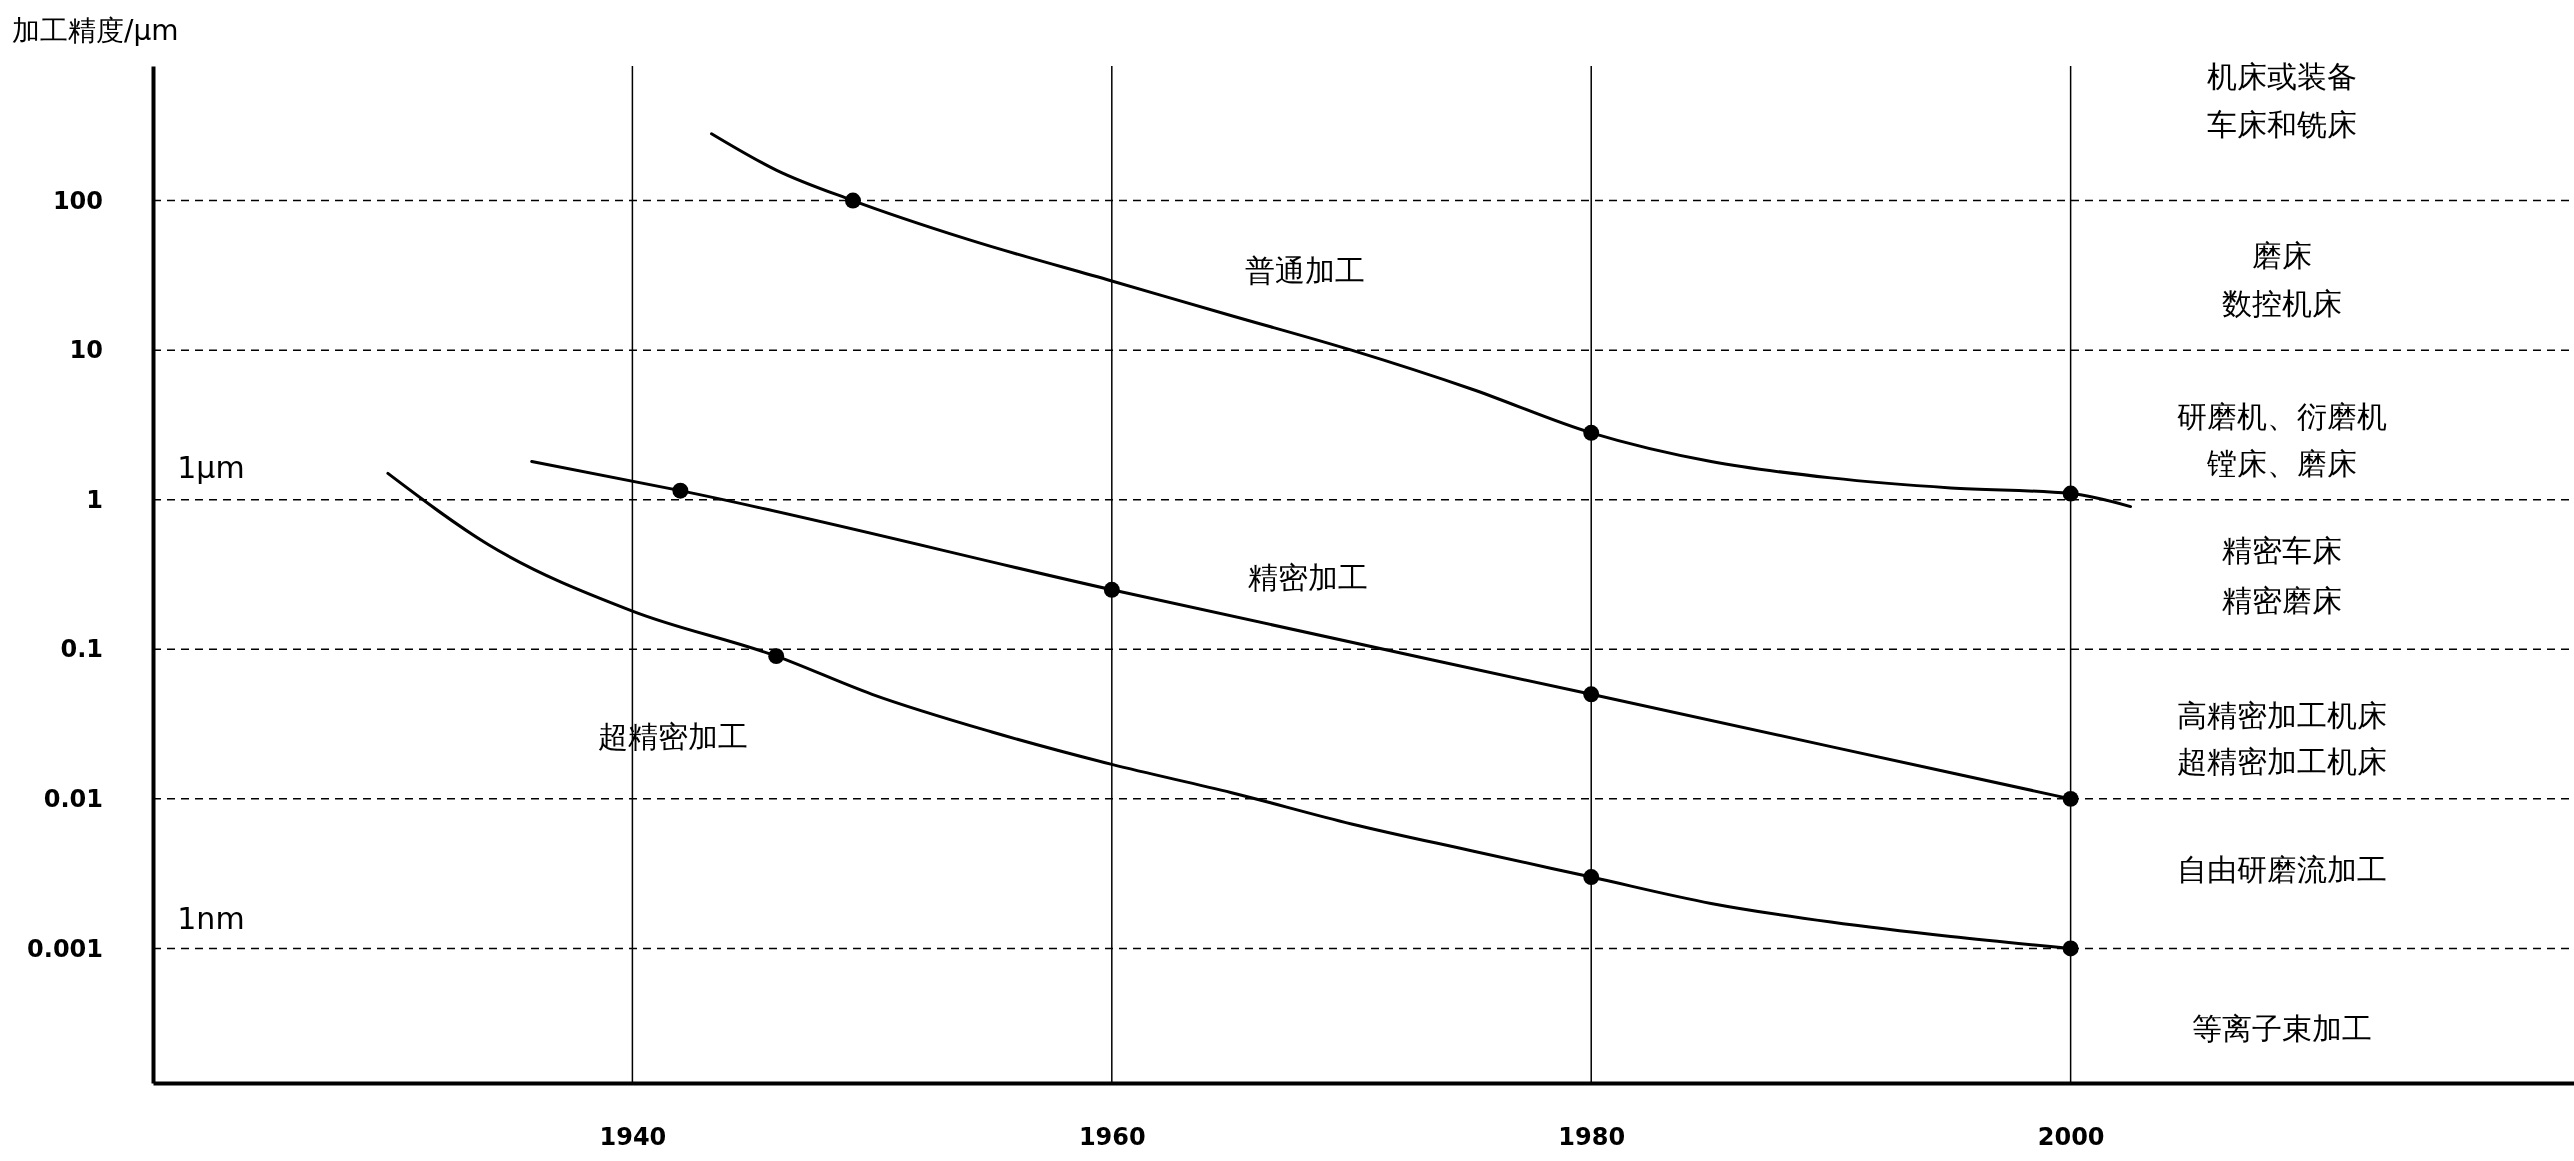  What do you see at coordinates (2281, 303) in the screenshot?
I see `annotation: 数控机床` at bounding box center [2281, 303].